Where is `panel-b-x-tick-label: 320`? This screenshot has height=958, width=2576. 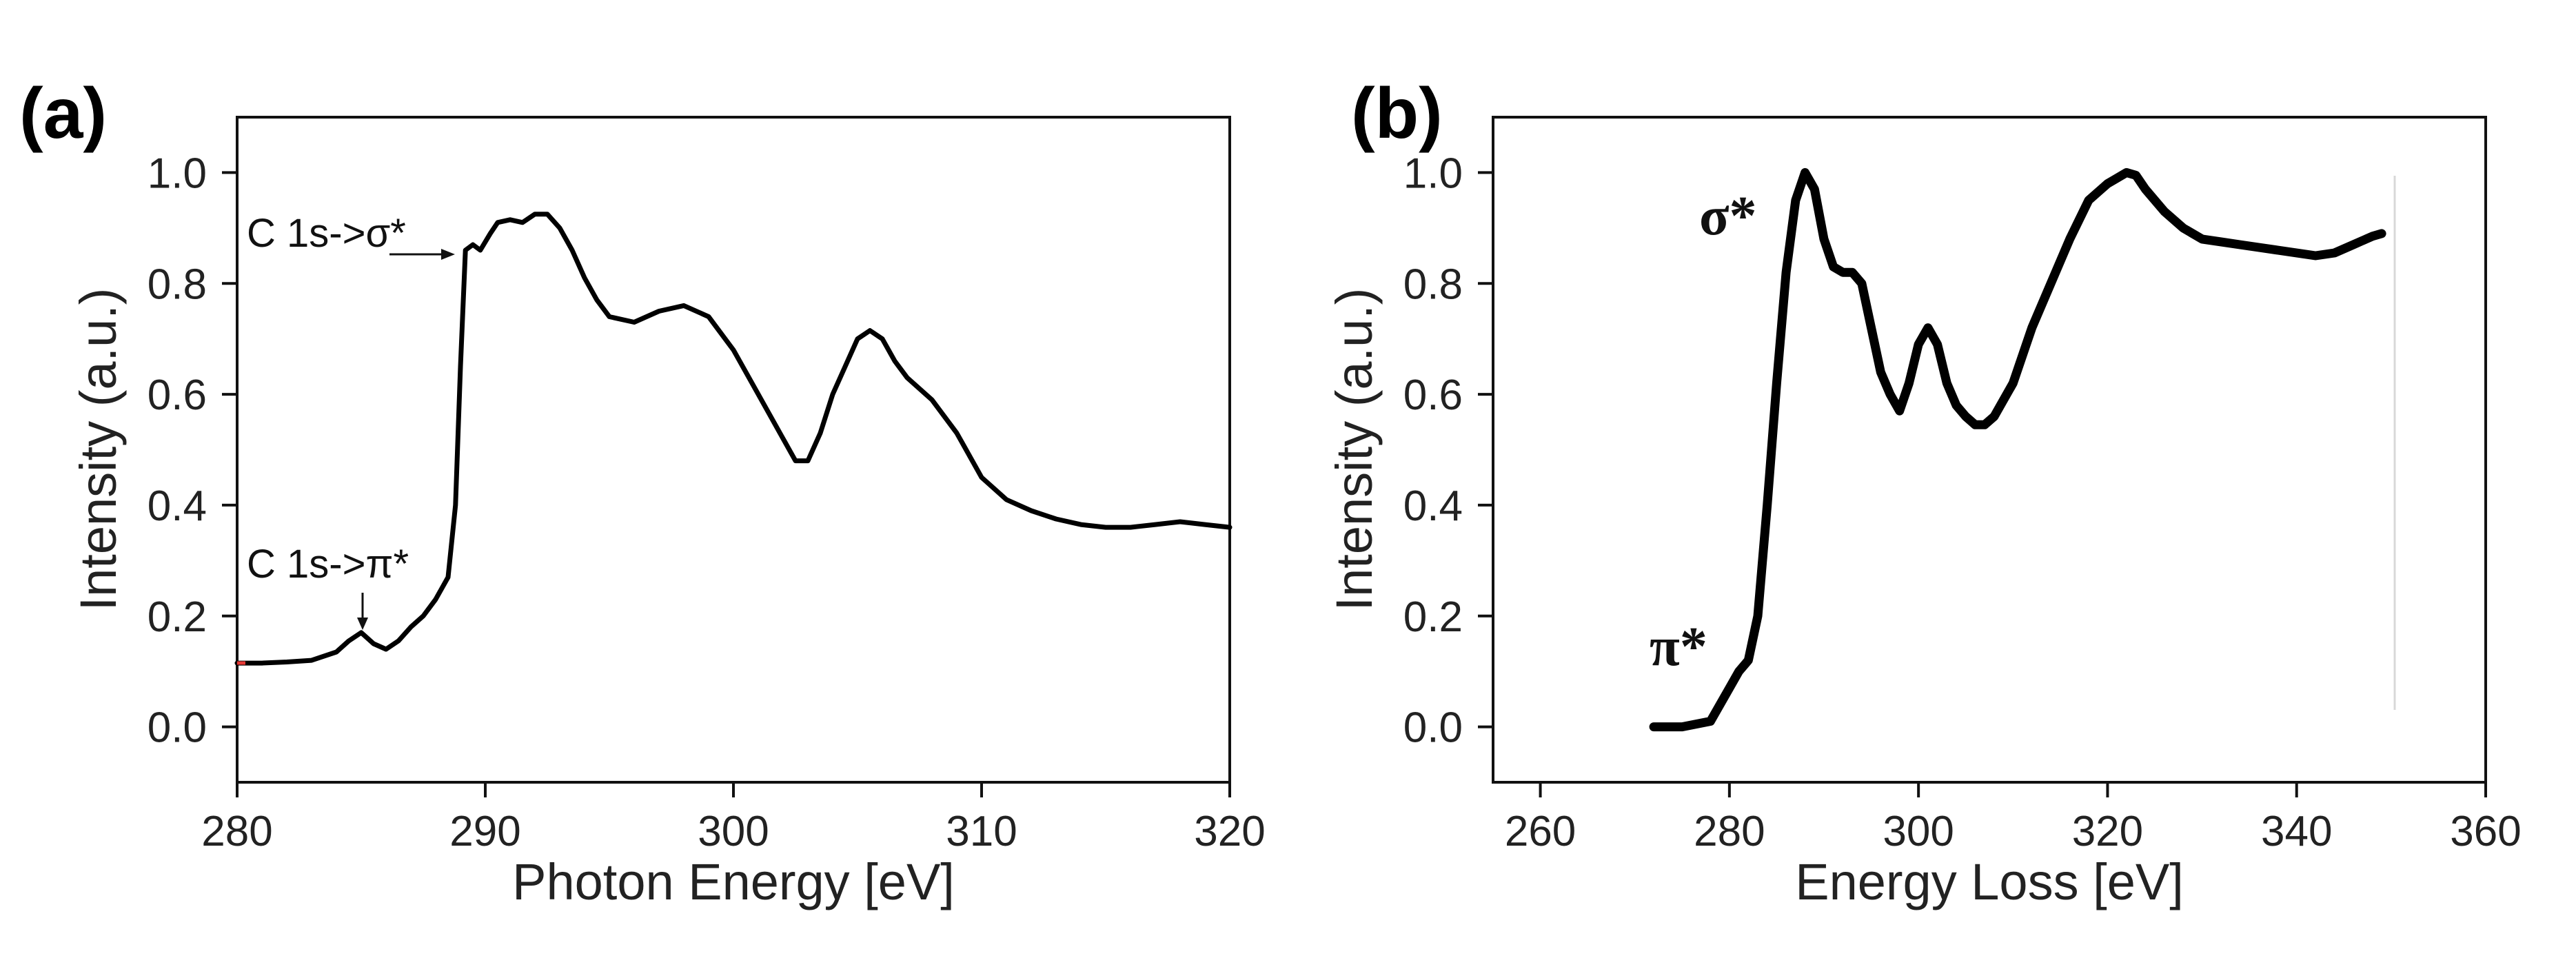
panel-b-x-tick-label: 320 is located at coordinates (2107, 831).